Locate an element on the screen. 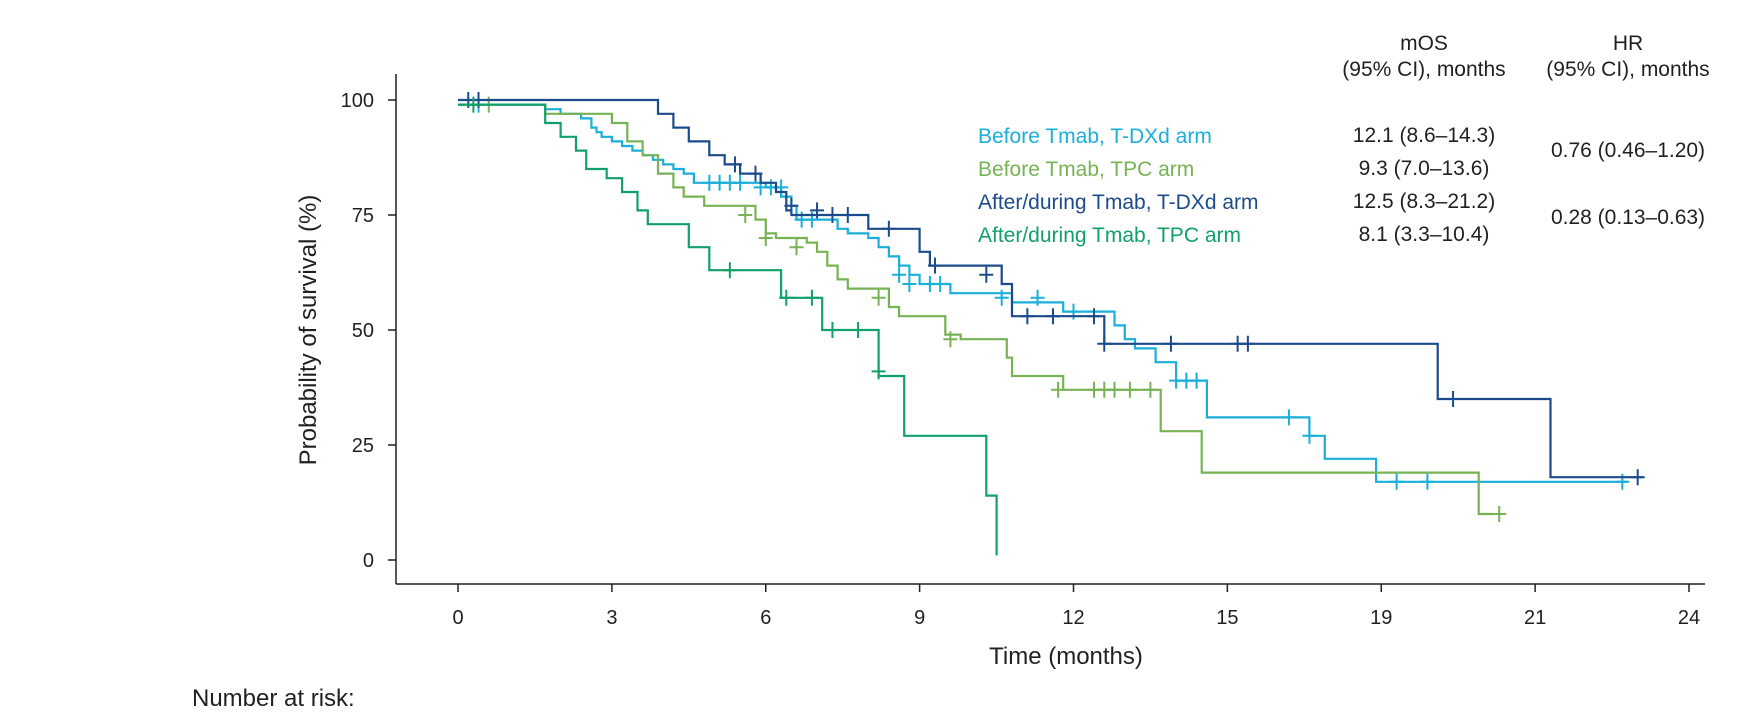 The height and width of the screenshot is (723, 1737). x-tick-label: 9 is located at coordinates (919, 618).